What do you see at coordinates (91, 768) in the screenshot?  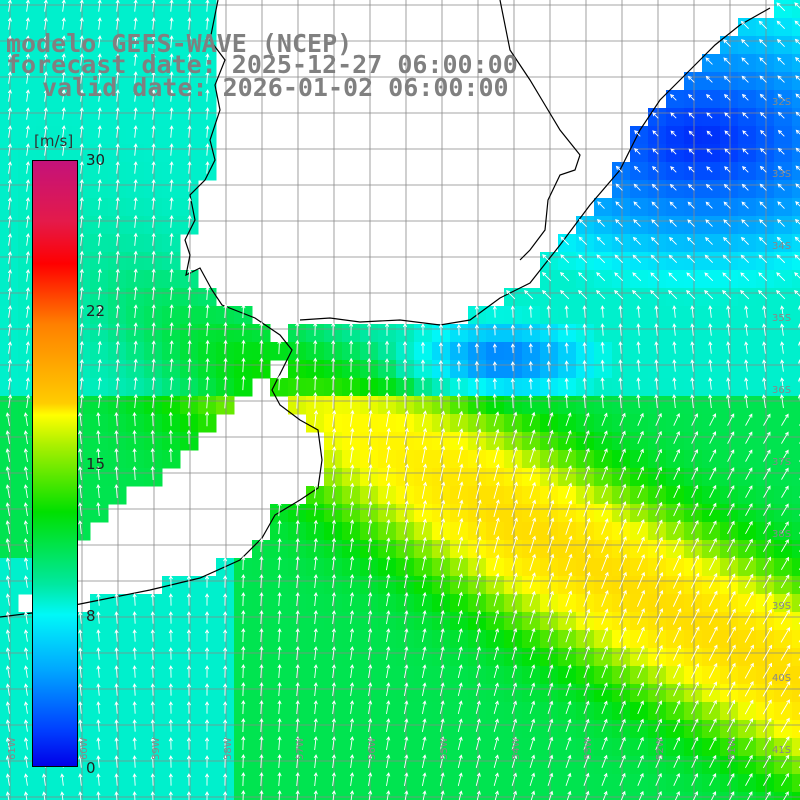 I see `colorbar-tick-0: 0` at bounding box center [91, 768].